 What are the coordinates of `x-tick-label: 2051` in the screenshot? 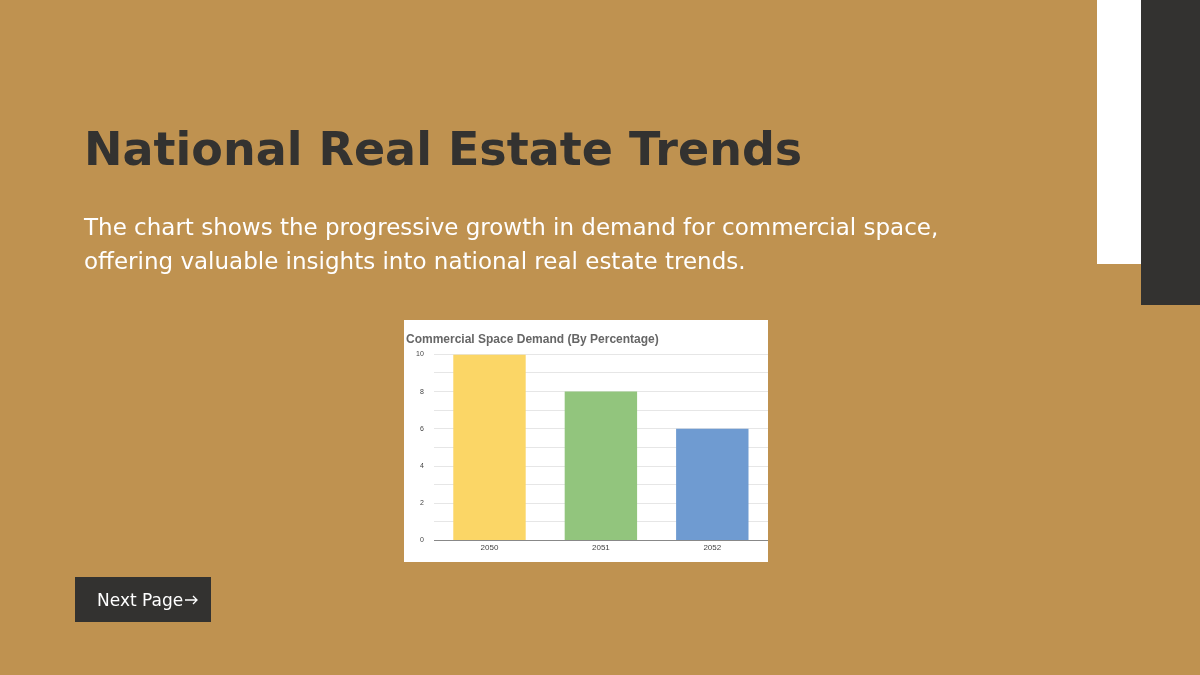 It's located at (601, 548).